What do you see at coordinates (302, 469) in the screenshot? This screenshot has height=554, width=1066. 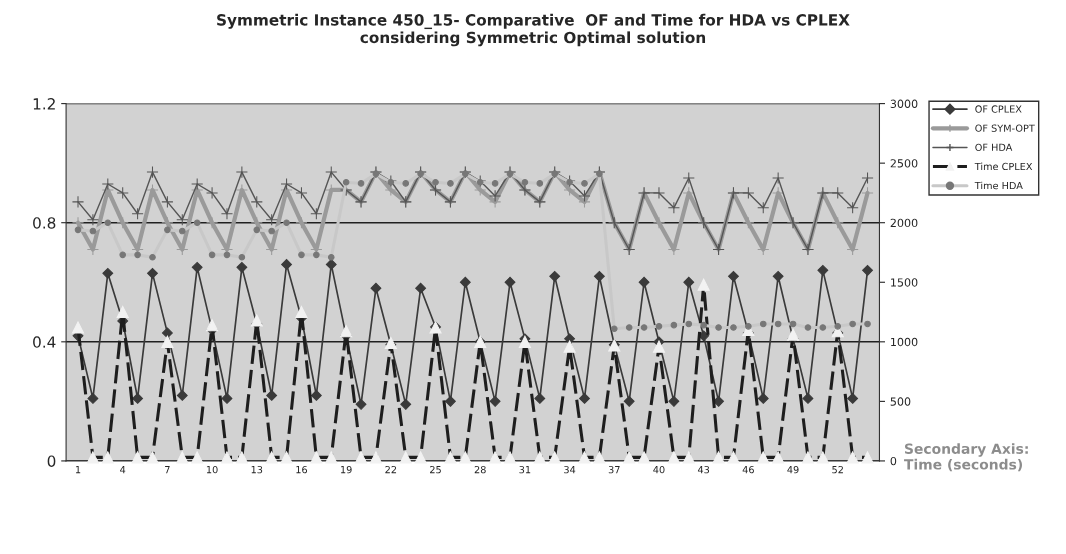 I see `x-tick-label: 16` at bounding box center [302, 469].